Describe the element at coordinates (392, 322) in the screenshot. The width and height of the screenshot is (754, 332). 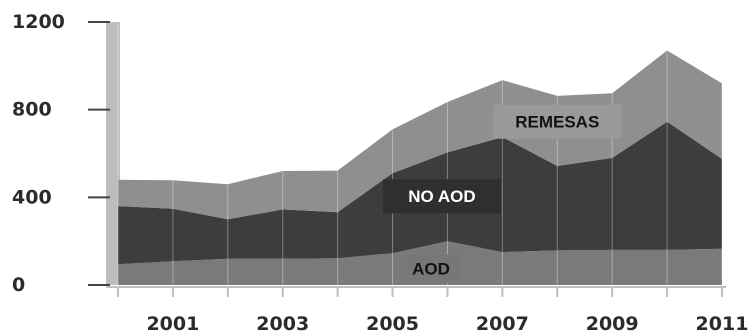
I see `x-tick-label: 2005` at that location.